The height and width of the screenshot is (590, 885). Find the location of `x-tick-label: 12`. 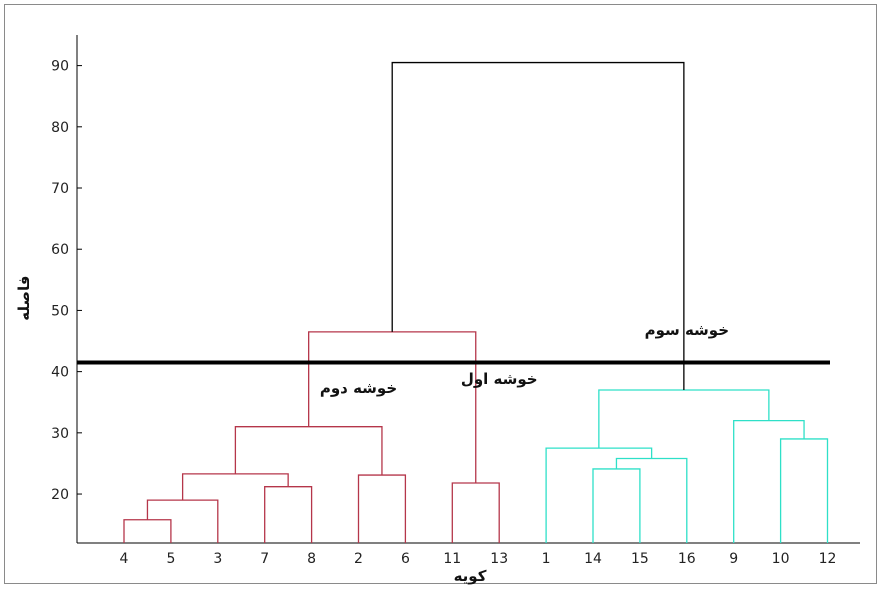

x-tick-label: 12 is located at coordinates (828, 559).